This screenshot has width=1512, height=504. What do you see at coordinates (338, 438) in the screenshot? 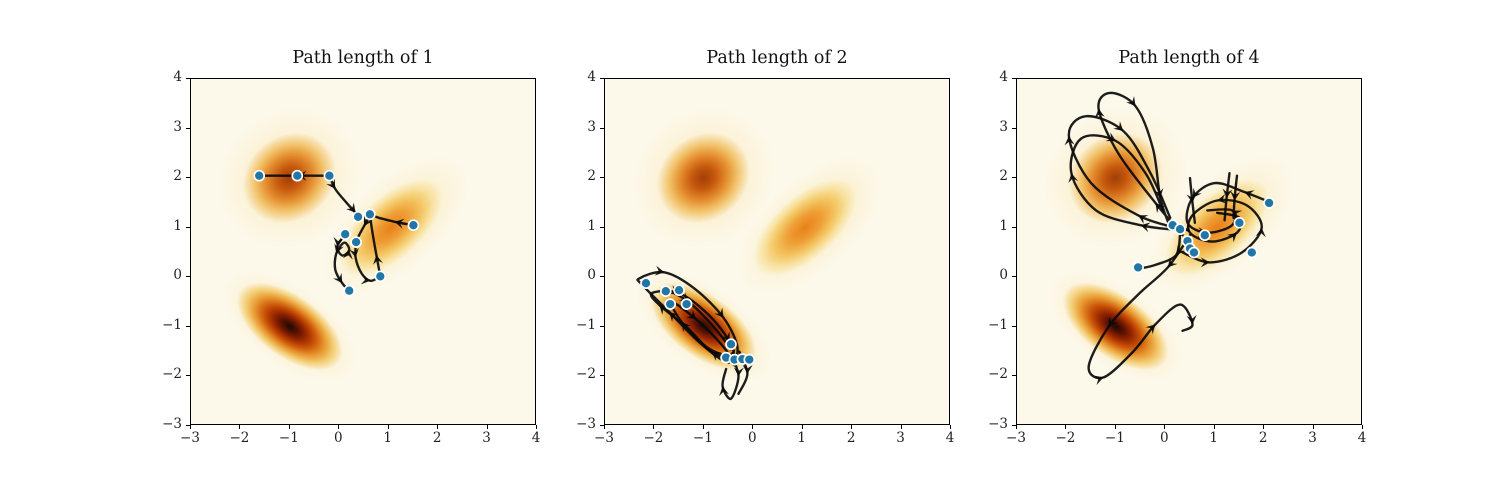
I see `x-tick-label: 0` at bounding box center [338, 438].